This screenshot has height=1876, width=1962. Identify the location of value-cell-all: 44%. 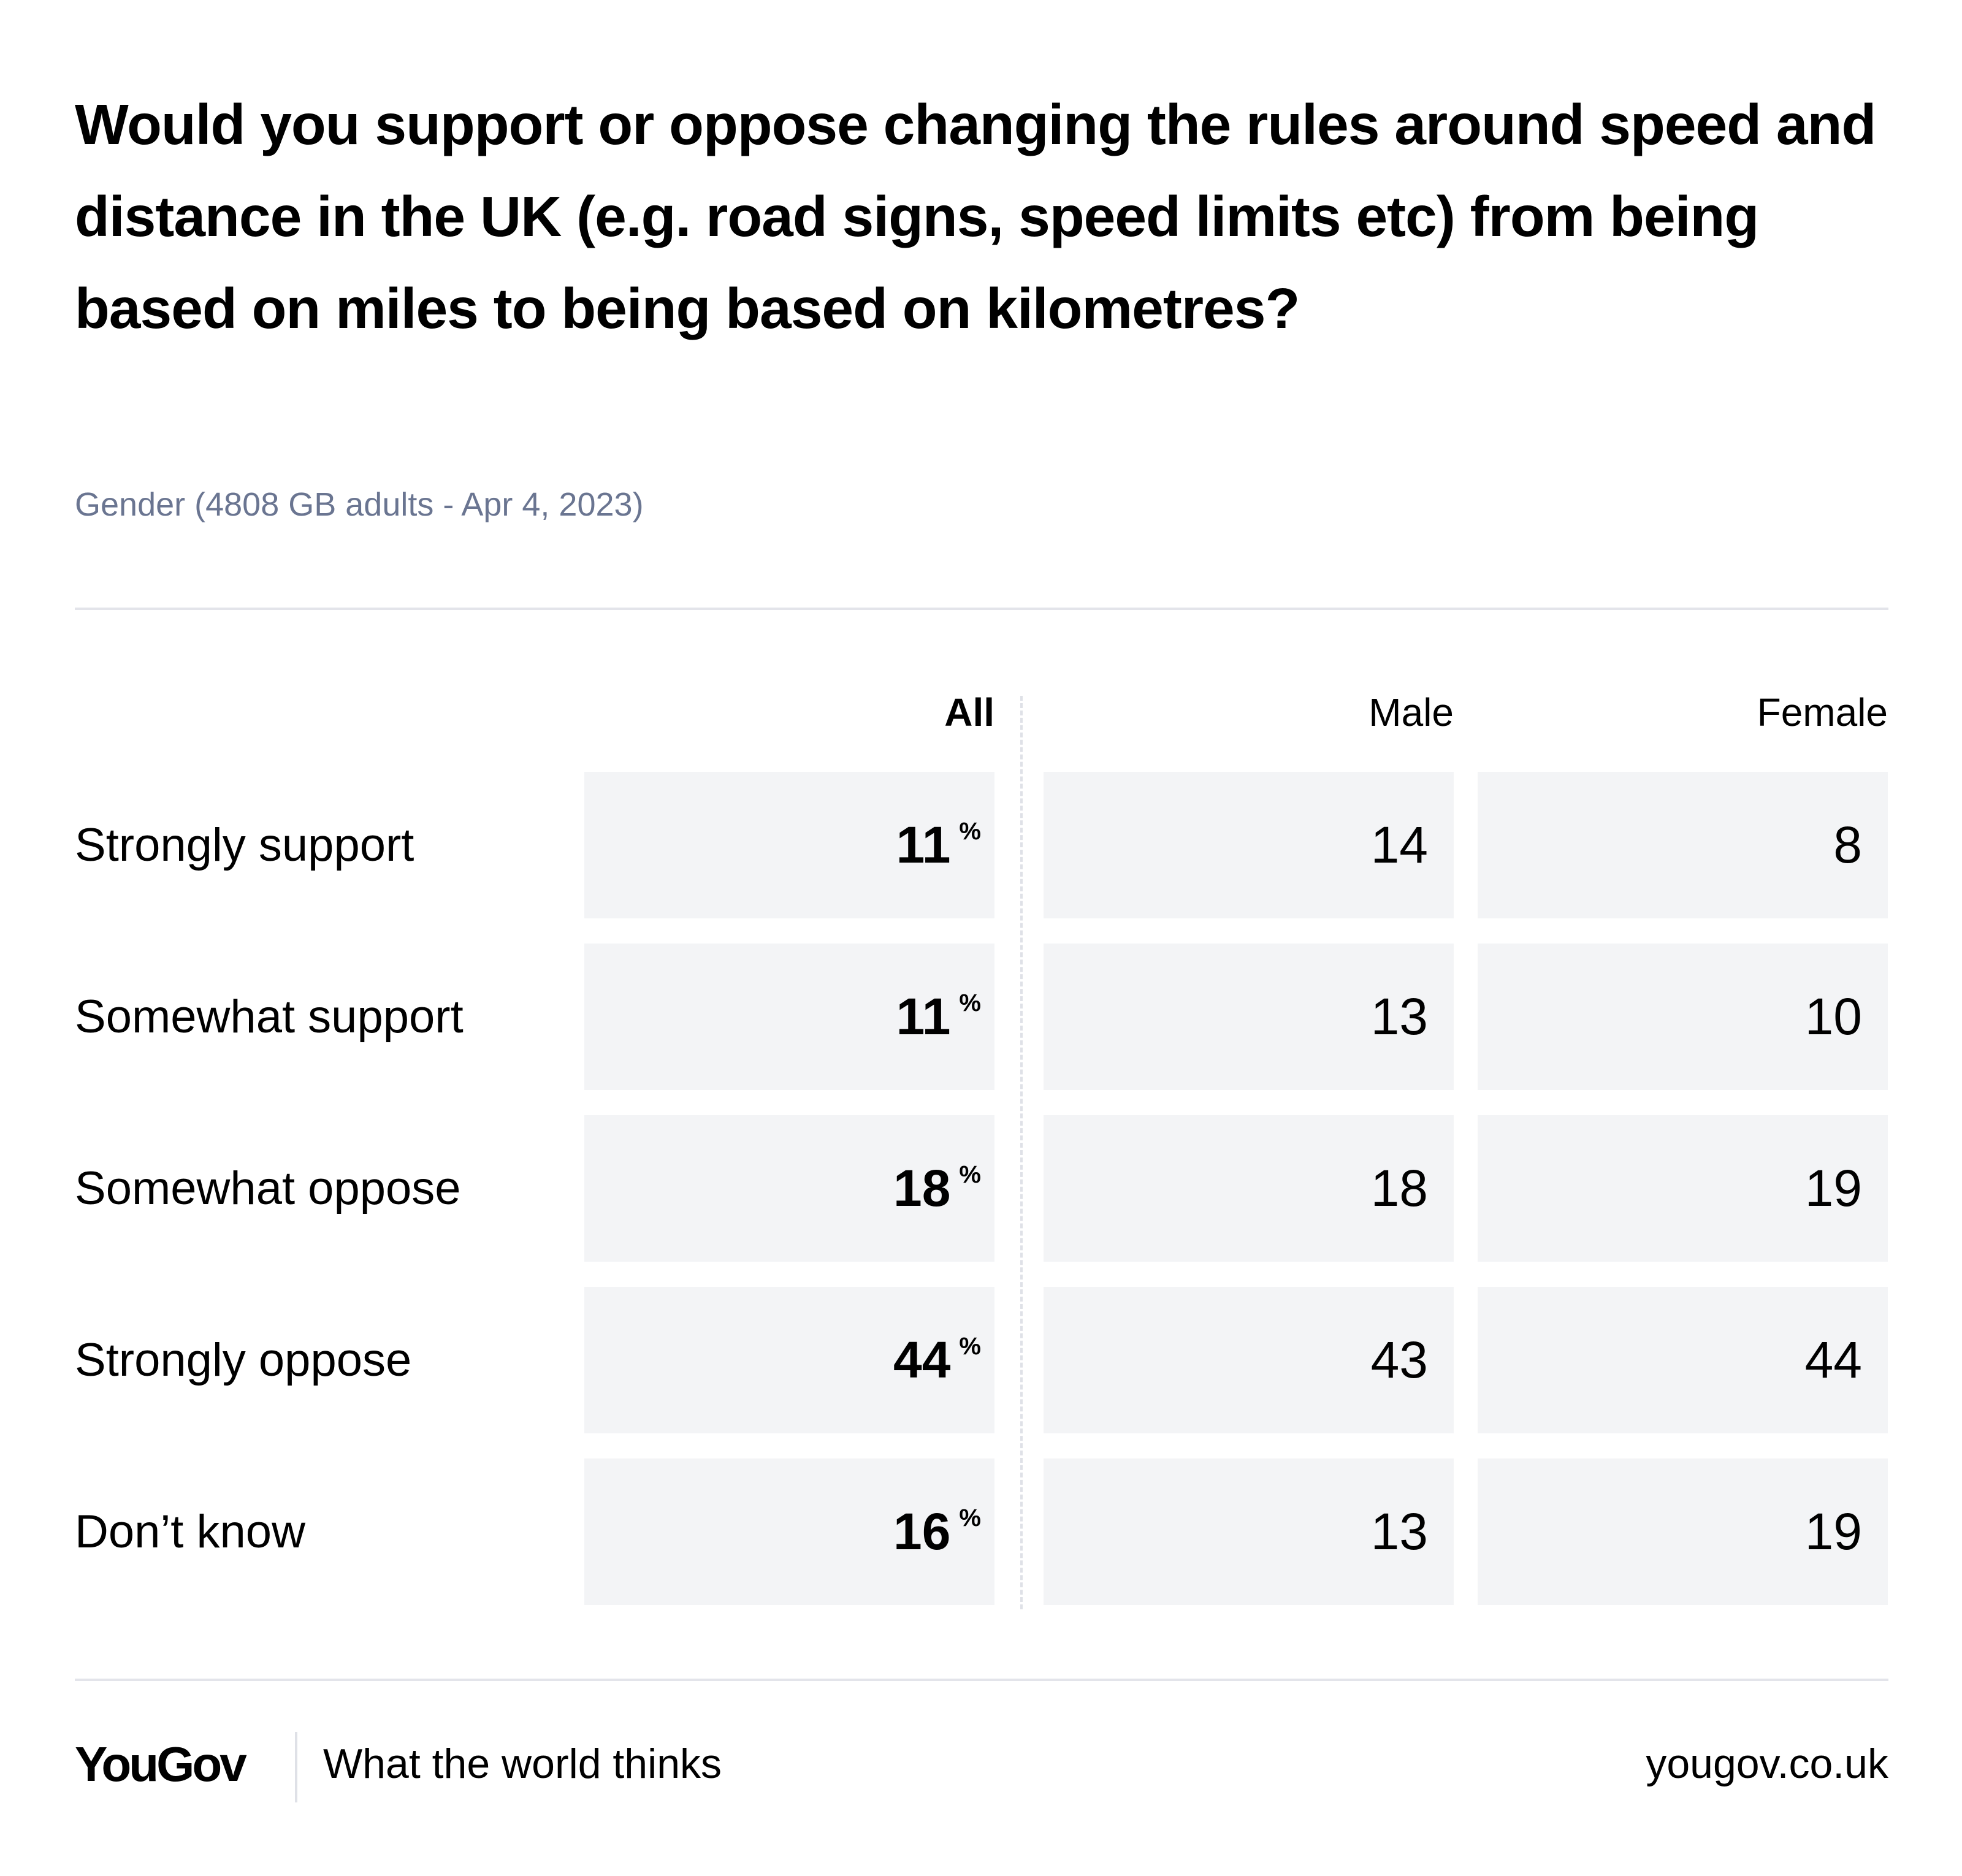
(789, 1360).